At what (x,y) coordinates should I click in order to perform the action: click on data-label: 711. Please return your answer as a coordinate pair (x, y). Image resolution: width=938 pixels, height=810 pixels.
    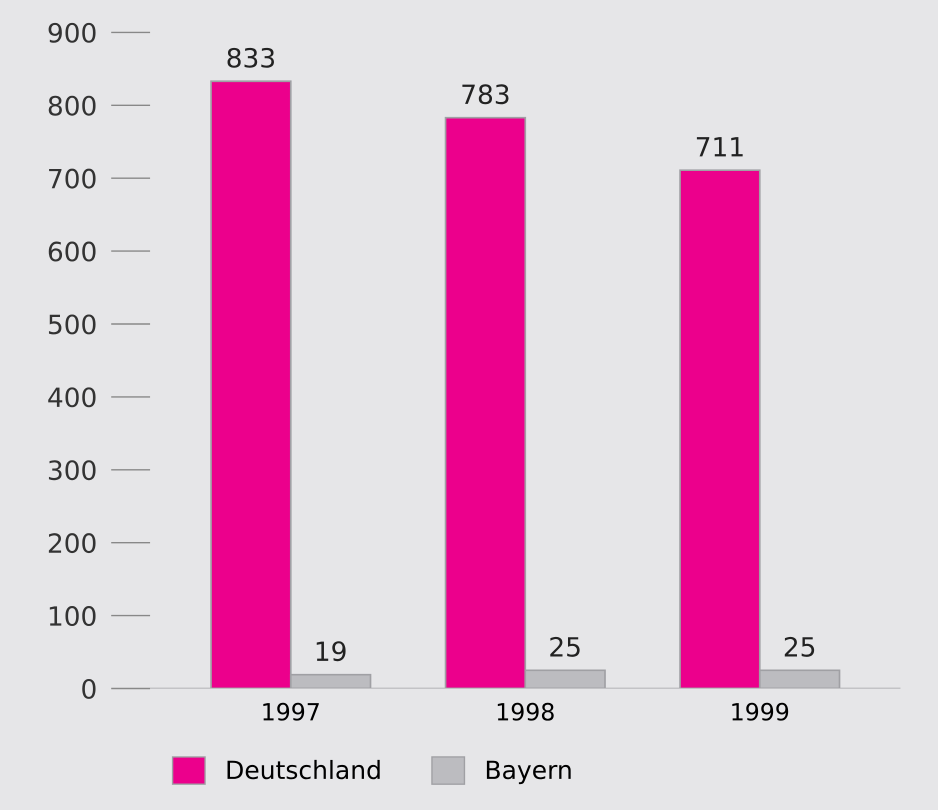
    Looking at the image, I should click on (719, 146).